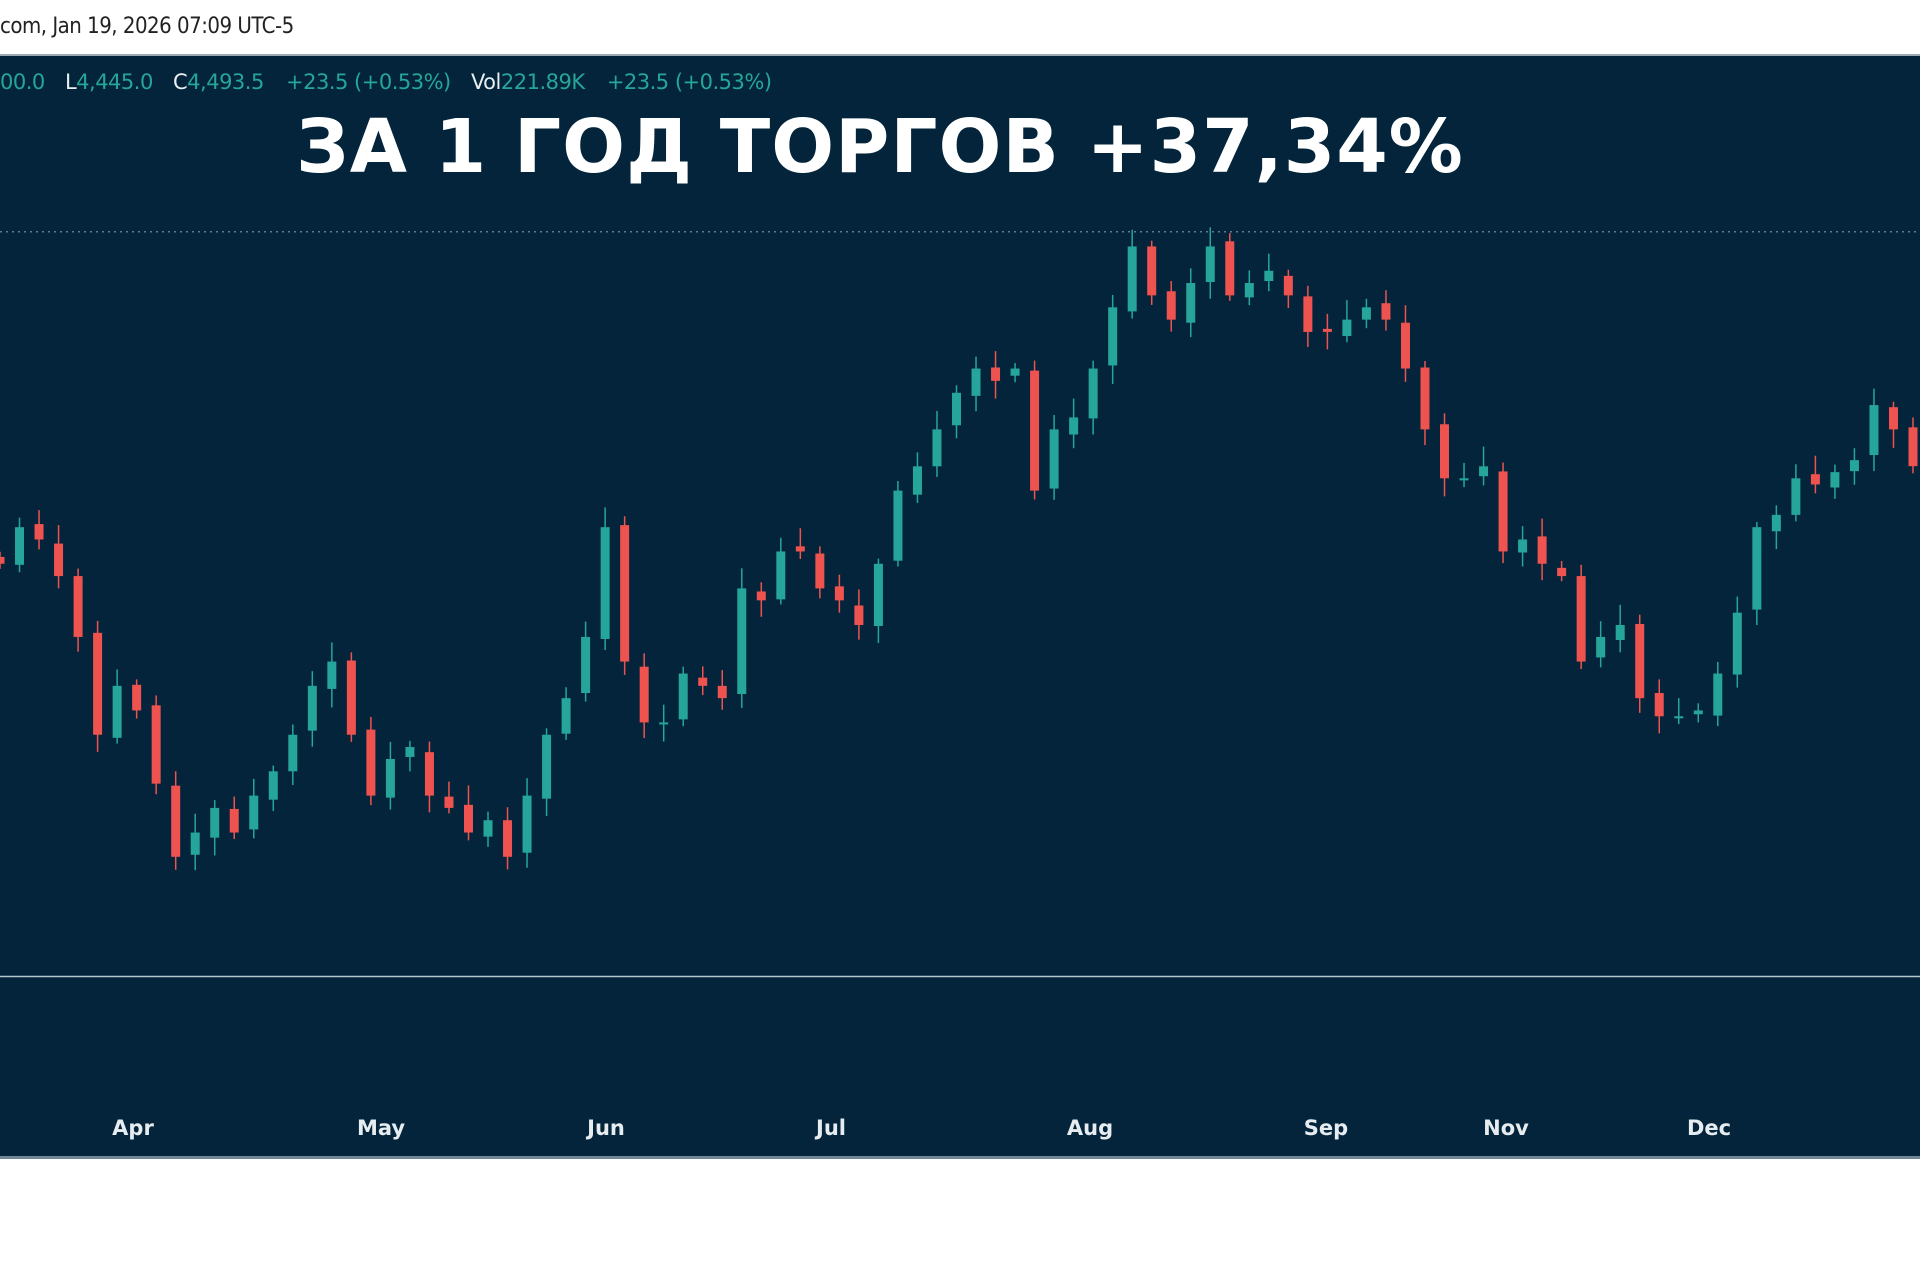  I want to click on volume-label: Vol, so click(485, 82).